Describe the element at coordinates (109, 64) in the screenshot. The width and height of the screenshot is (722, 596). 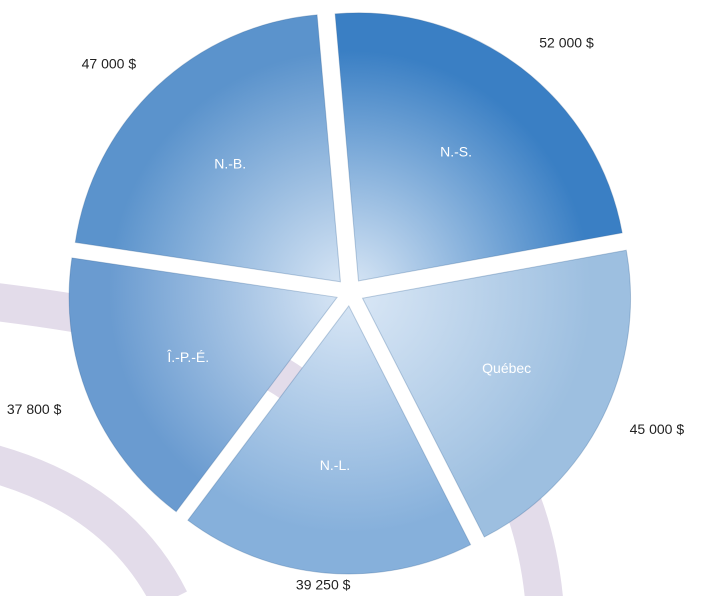
I see `value-label: 47 000 $` at that location.